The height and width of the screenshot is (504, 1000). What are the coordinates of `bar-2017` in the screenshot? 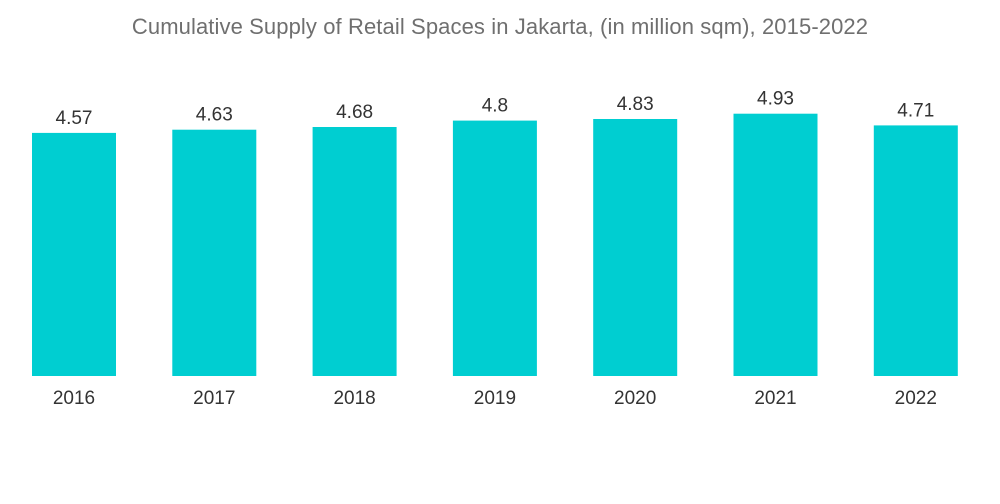 It's located at (214, 252).